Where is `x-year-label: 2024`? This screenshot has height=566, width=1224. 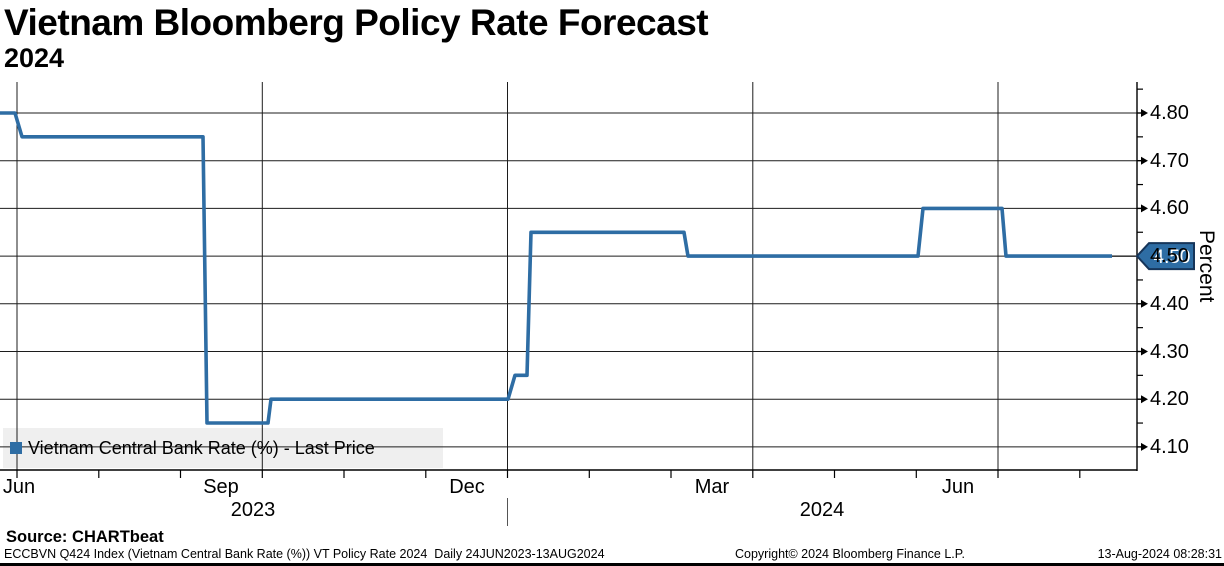
x-year-label: 2024 is located at coordinates (822, 510).